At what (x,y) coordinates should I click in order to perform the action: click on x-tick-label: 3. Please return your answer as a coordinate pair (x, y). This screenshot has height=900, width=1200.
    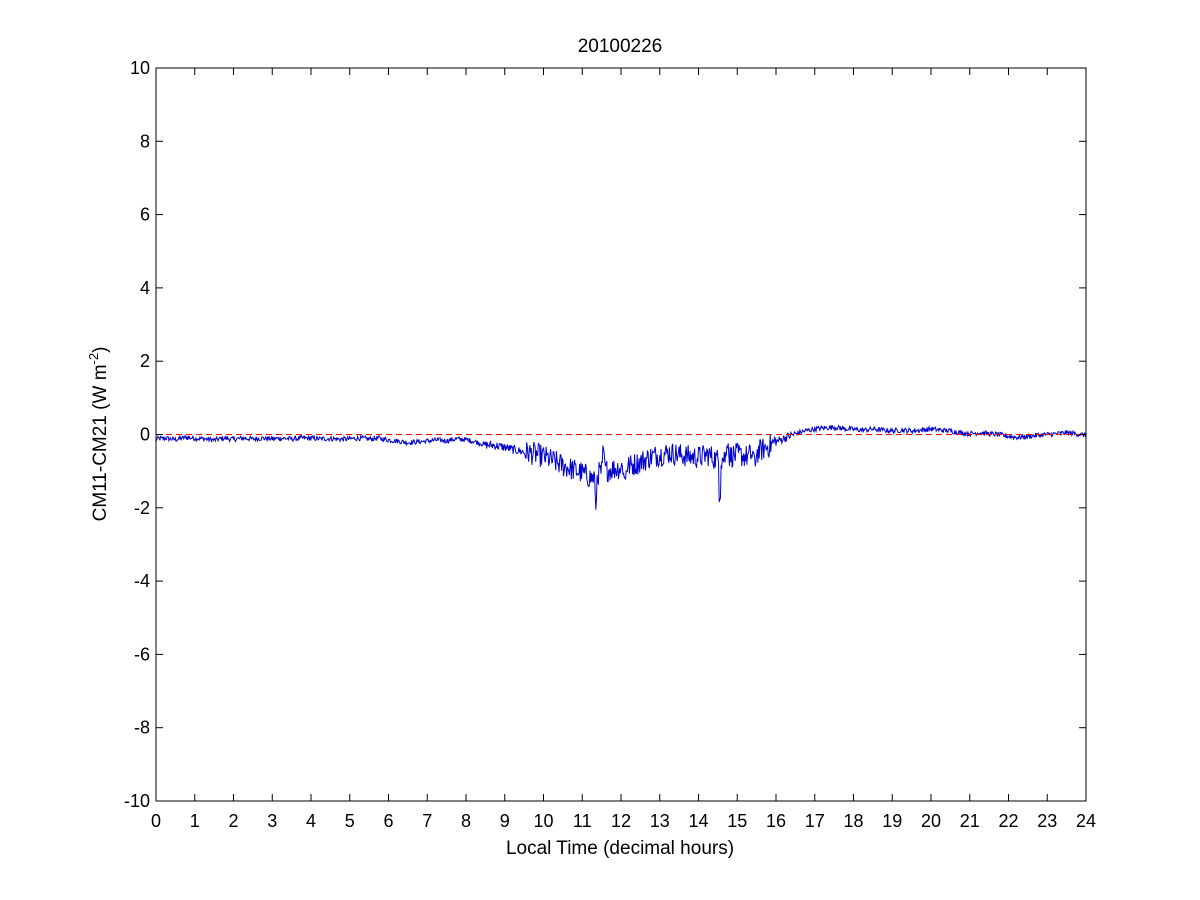
    Looking at the image, I should click on (272, 821).